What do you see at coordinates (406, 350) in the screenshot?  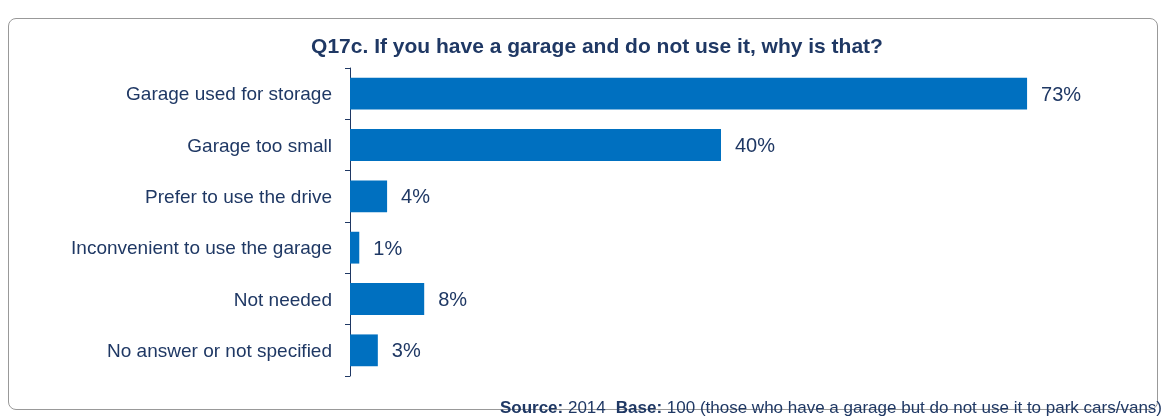 I see `data-label: 3%` at bounding box center [406, 350].